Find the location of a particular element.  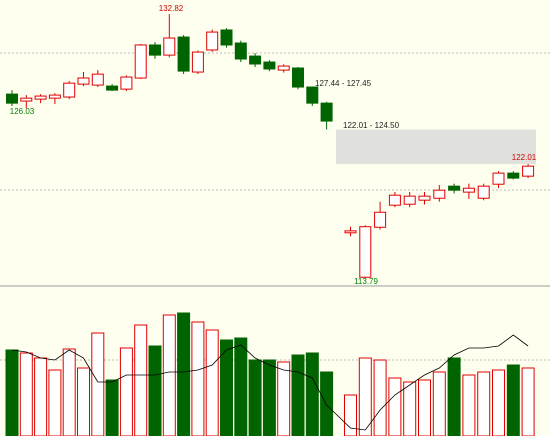

annotation: 126.03 is located at coordinates (22, 111).